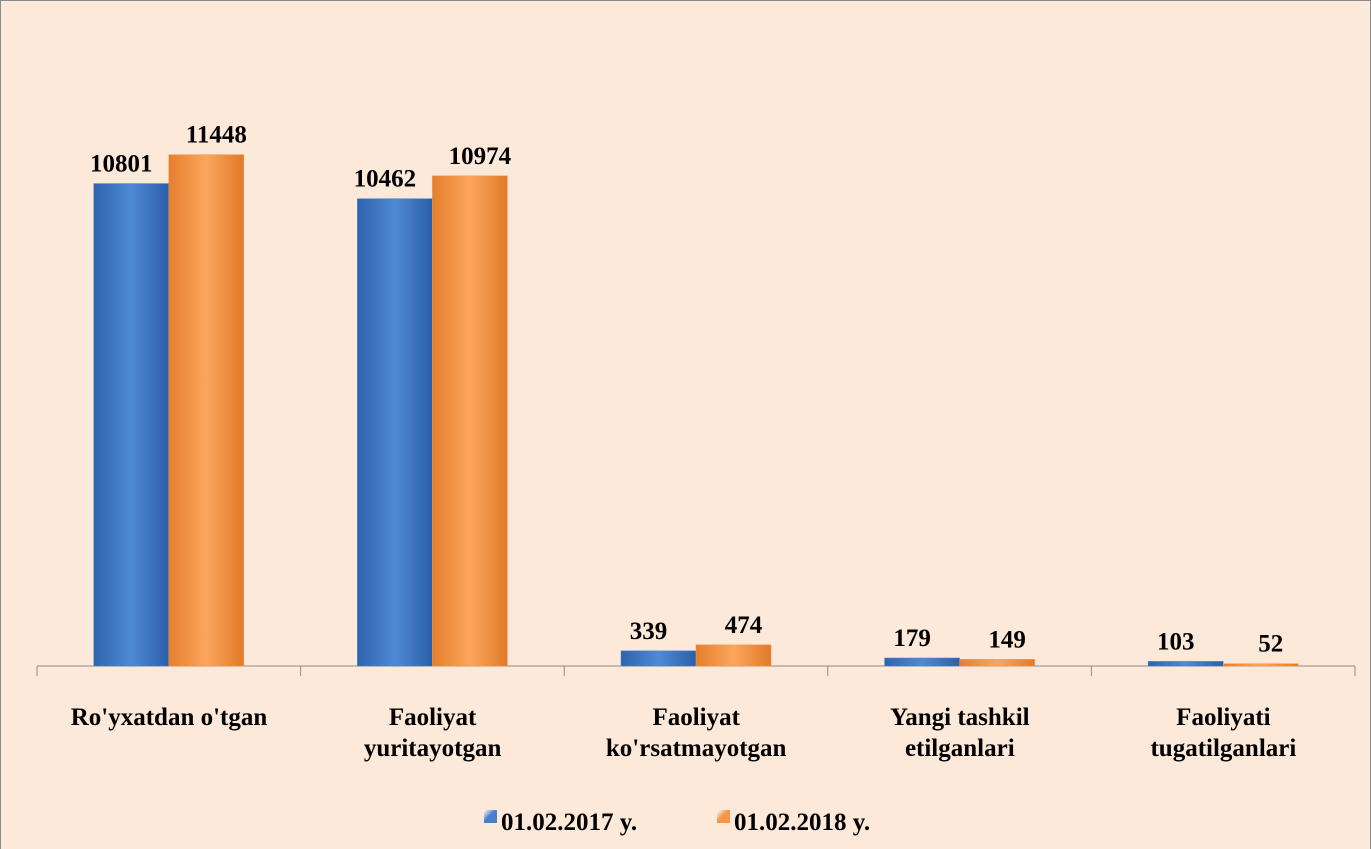  I want to click on data-label: 103, so click(1176, 641).